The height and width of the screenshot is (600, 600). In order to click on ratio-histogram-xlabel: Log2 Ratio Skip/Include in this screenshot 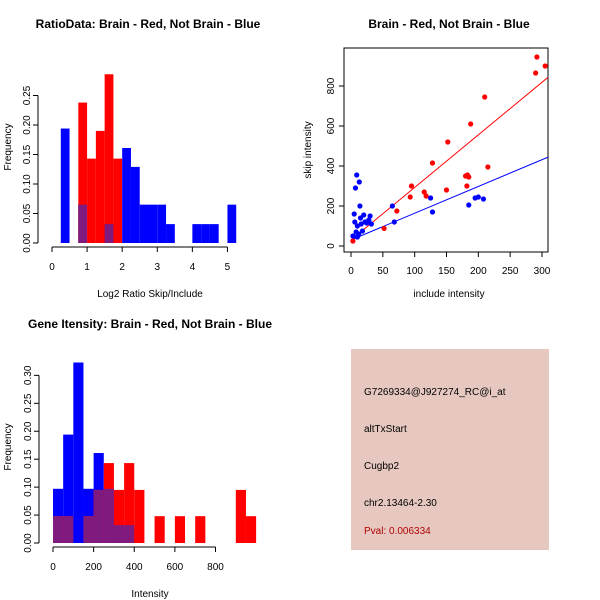, I will do `click(150, 294)`.